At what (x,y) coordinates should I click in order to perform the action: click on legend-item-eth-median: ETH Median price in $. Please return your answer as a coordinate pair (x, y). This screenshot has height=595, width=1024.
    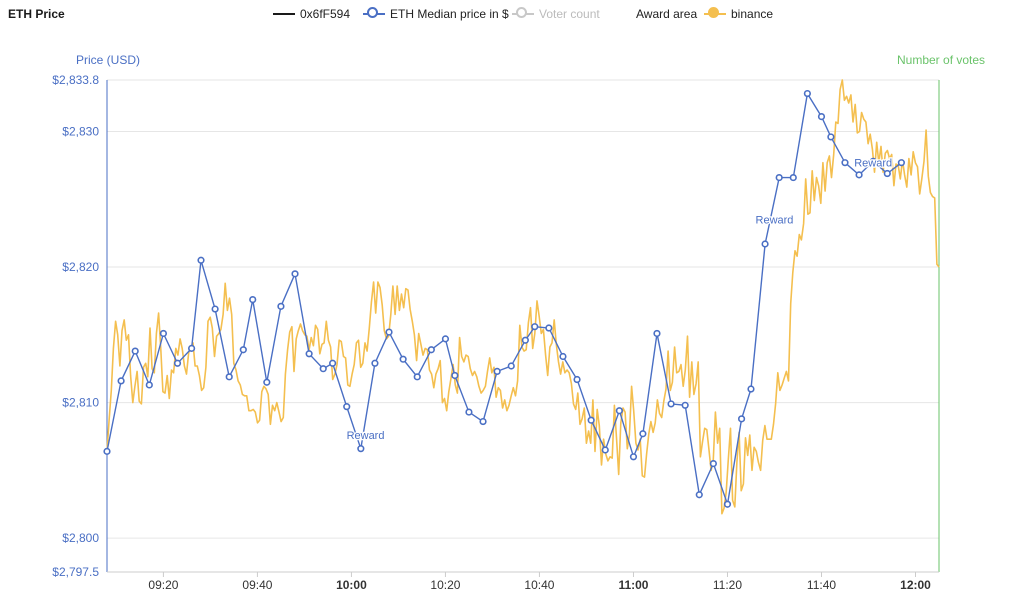
    Looking at the image, I should click on (436, 14).